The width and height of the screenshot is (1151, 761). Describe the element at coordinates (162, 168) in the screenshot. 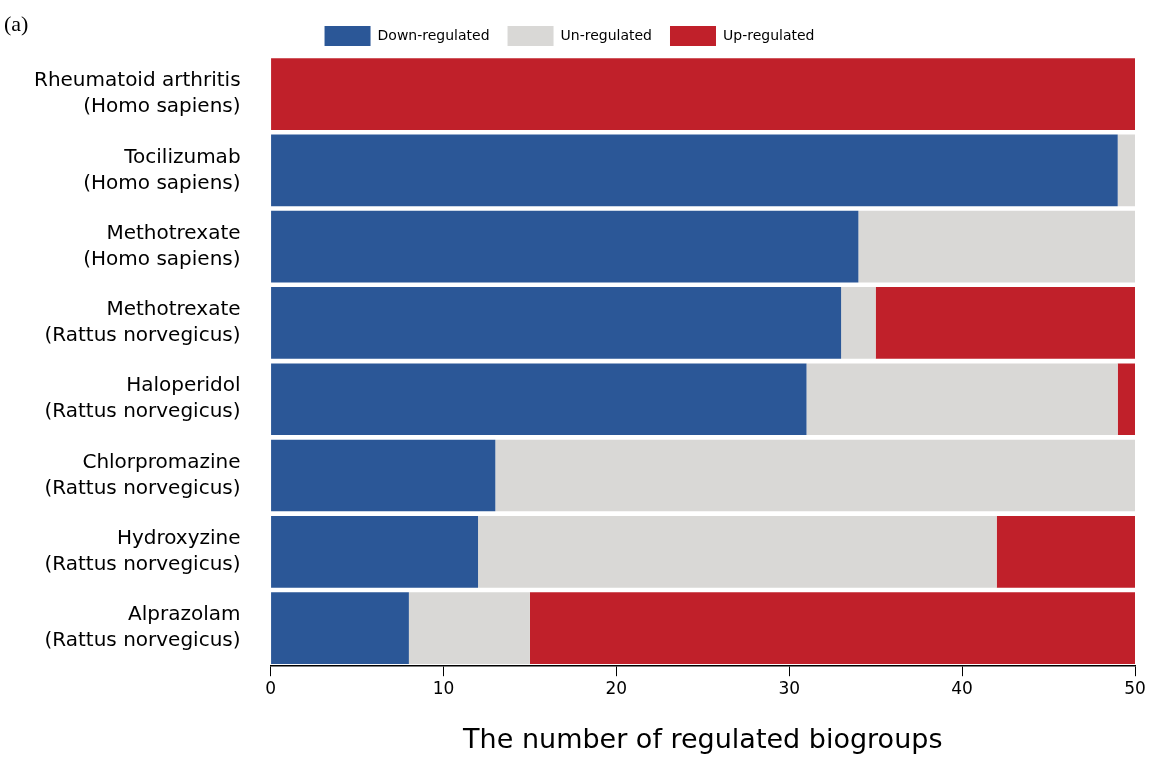

I see `y-tick-label: Tocilizumab (Homo sapiens)` at that location.